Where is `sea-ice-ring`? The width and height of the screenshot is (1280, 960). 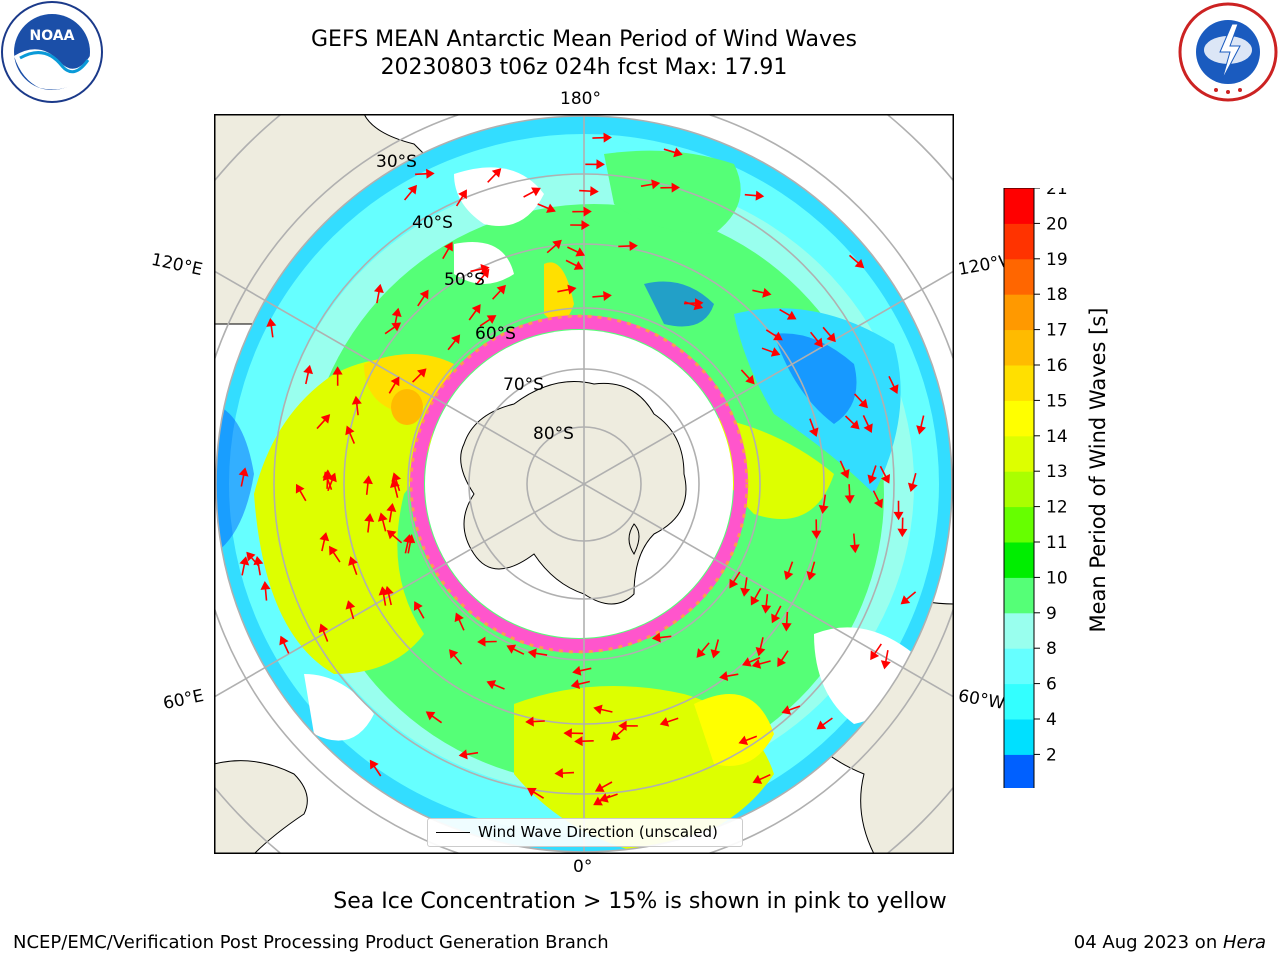 sea-ice-ring is located at coordinates (579, 484).